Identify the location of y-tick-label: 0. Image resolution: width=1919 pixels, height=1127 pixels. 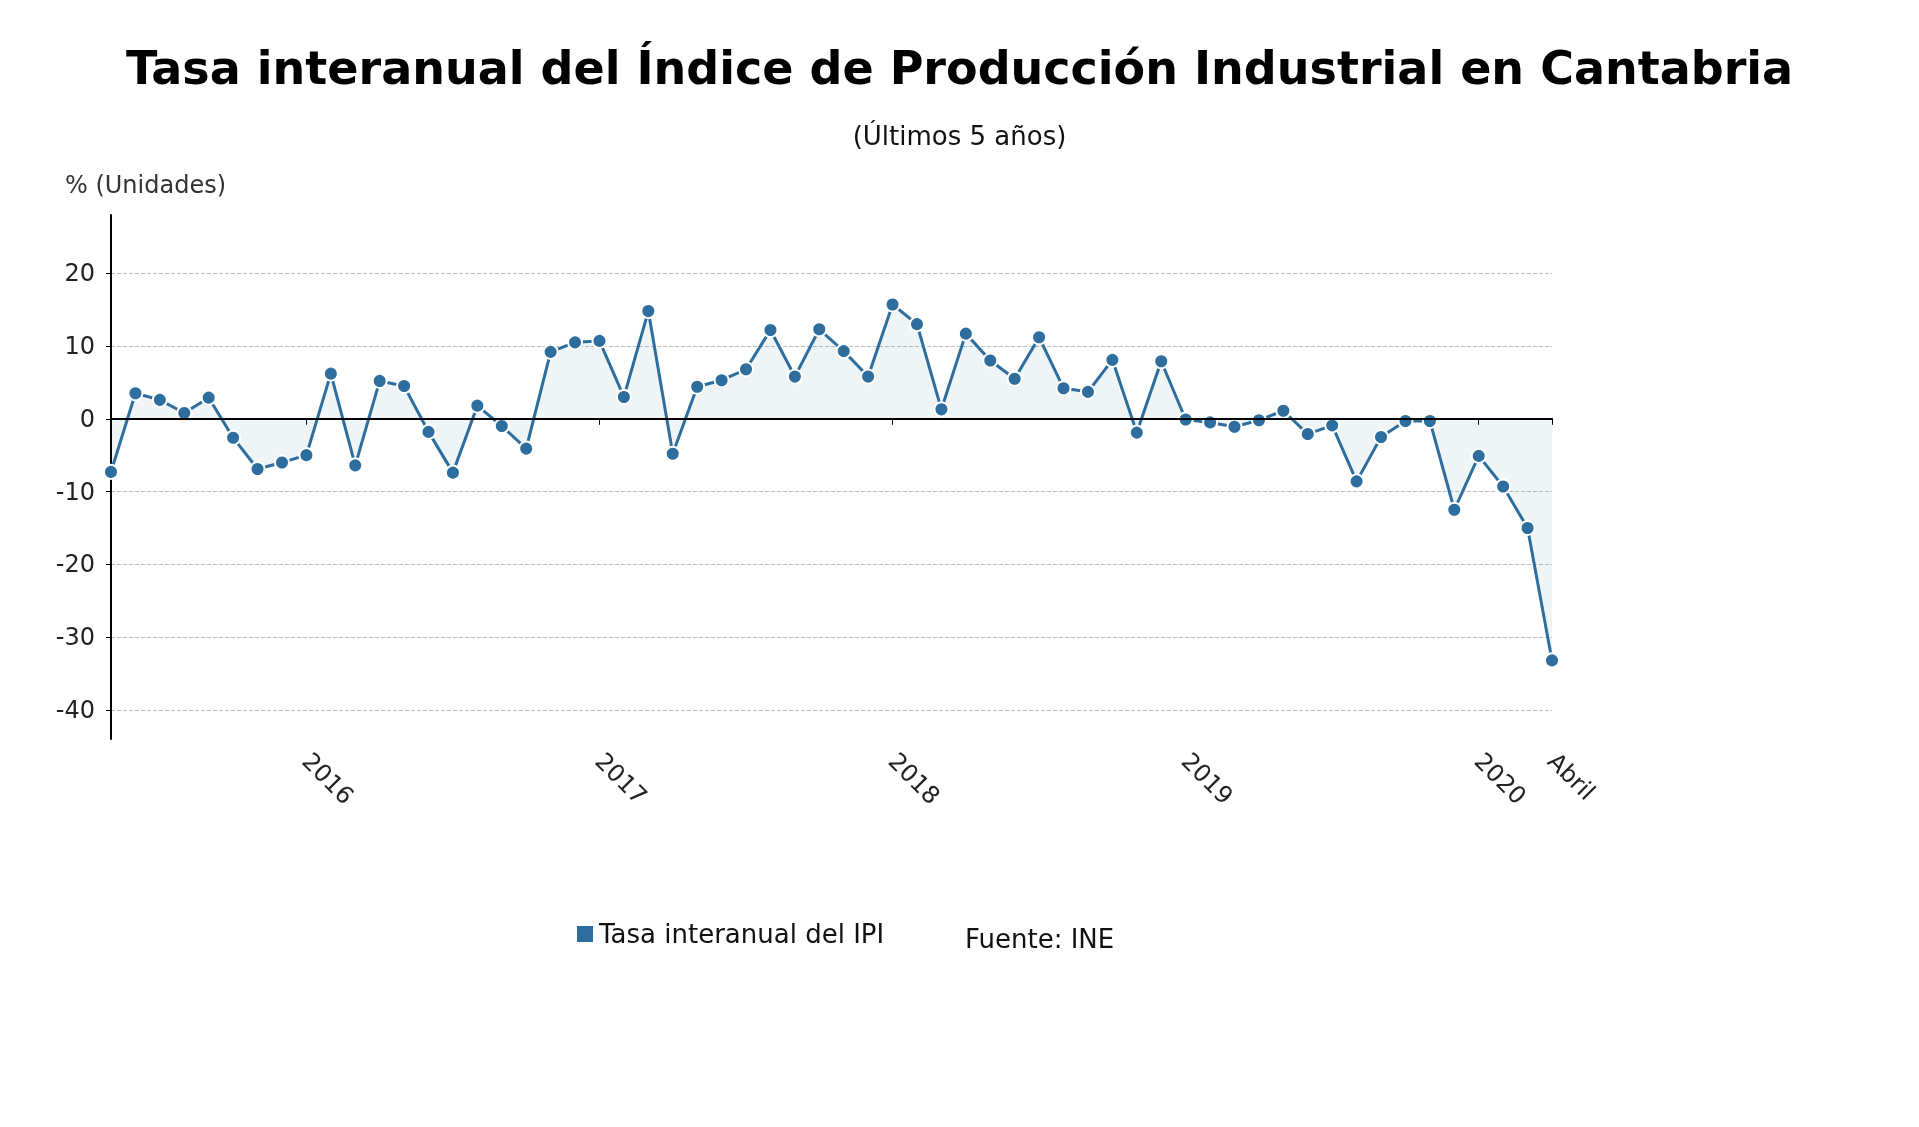
(87, 418).